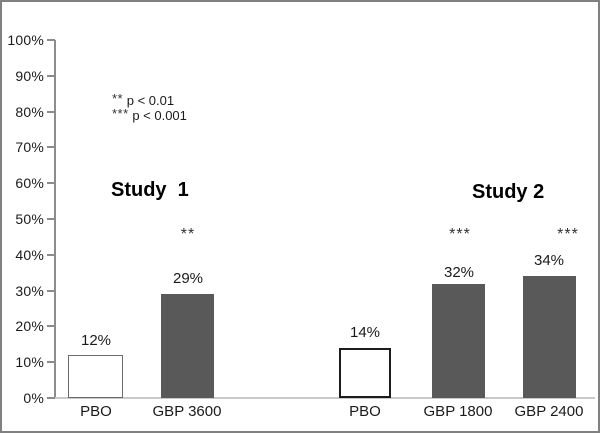 The height and width of the screenshot is (433, 600). What do you see at coordinates (549, 411) in the screenshot?
I see `x-label-gbp2400: GBP 2400` at bounding box center [549, 411].